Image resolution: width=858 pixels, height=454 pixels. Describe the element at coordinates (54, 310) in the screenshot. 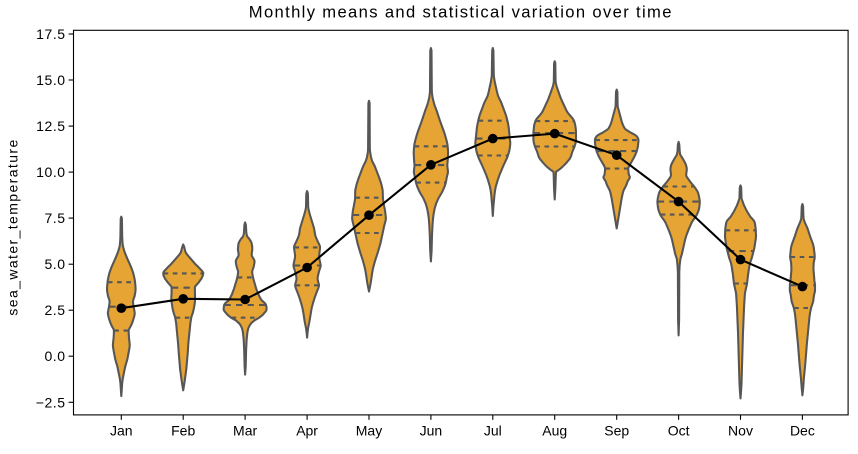

I see `svg-text: 2.5` at that location.